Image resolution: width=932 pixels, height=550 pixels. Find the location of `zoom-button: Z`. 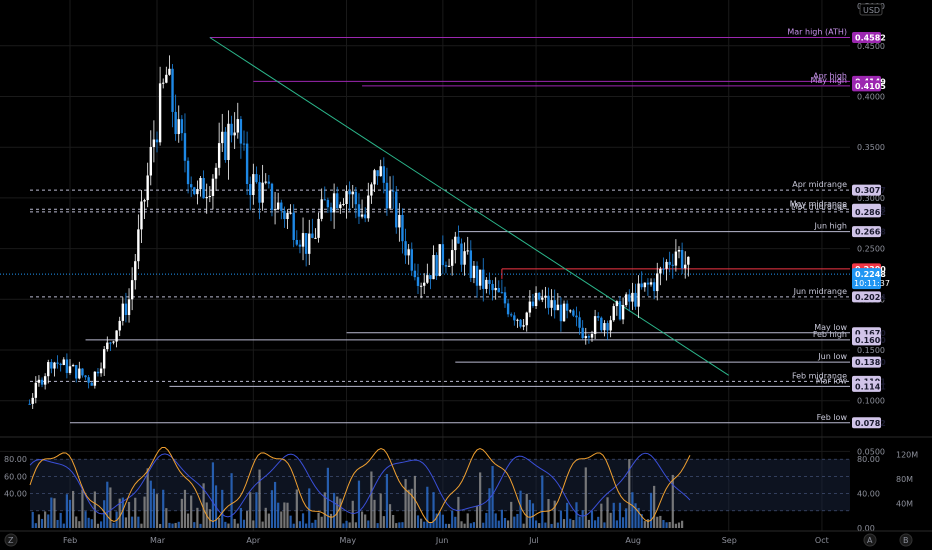

zoom-button: Z is located at coordinates (11, 540).